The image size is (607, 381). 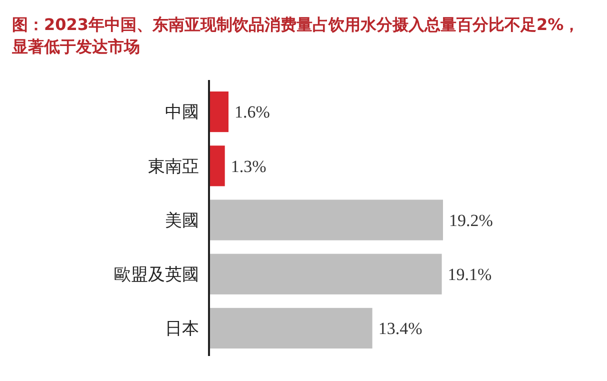 I want to click on data-label: 1.6%, so click(x=252, y=112).